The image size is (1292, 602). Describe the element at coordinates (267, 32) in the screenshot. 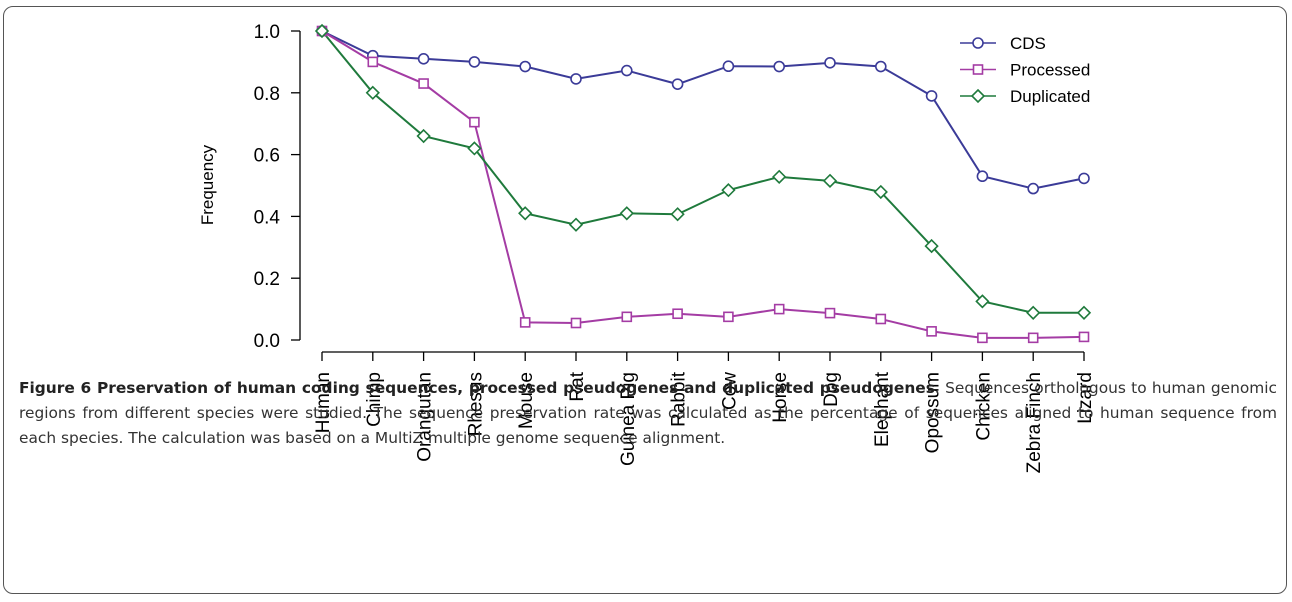

I see `y-tick-label: 1.0` at that location.